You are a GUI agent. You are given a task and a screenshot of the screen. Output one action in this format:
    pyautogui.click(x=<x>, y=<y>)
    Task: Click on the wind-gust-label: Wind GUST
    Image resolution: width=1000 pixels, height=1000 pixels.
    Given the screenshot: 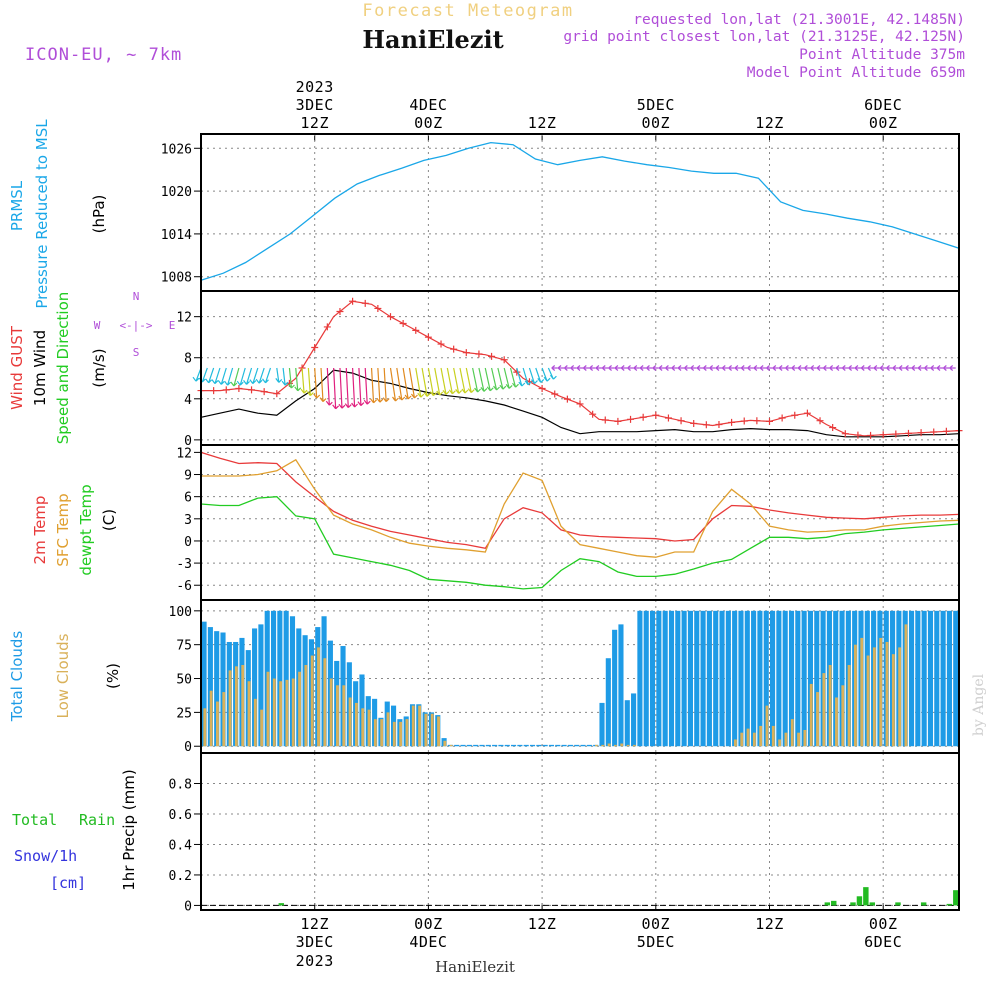 What is the action you would take?
    pyautogui.click(x=17, y=367)
    